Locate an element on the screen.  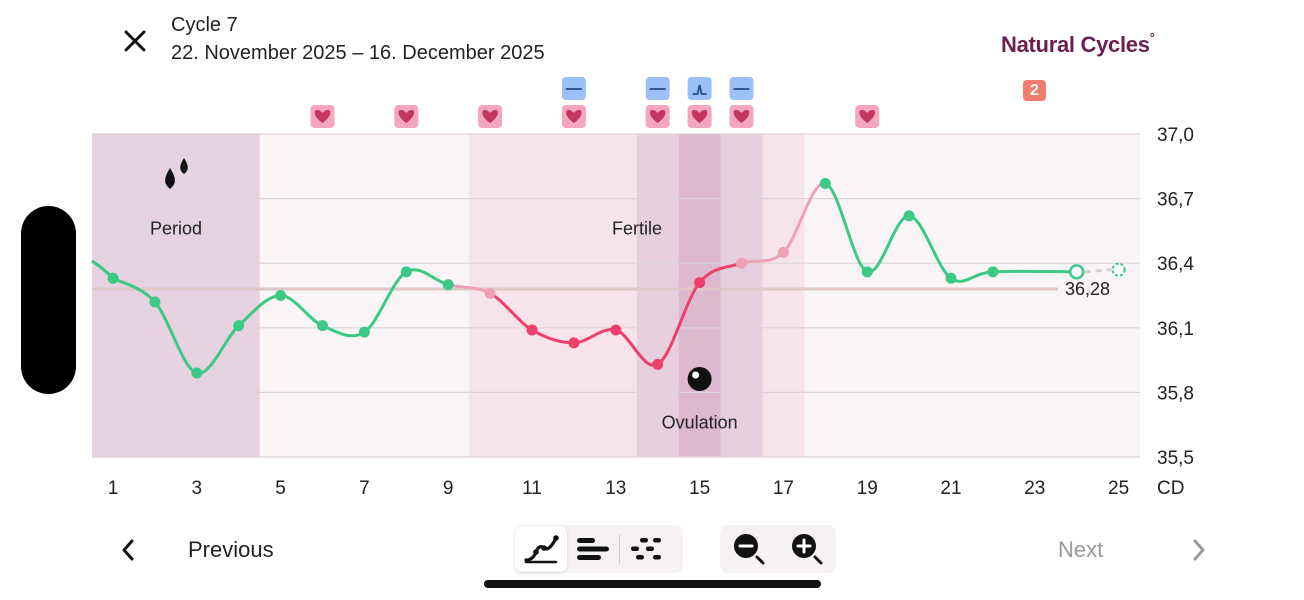
home-indicator is located at coordinates (652, 584).